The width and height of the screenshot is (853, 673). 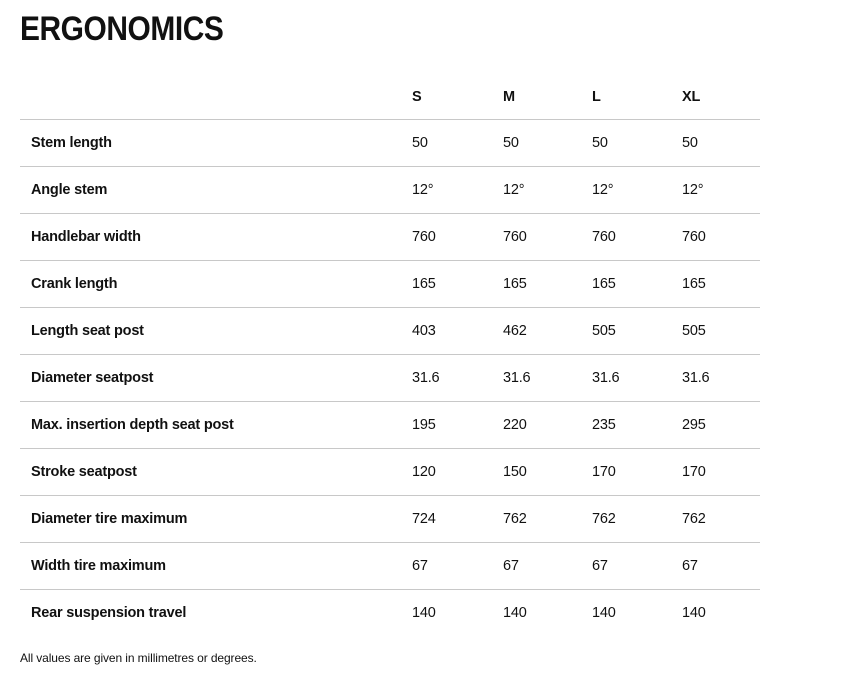 I want to click on spec-label: Diameter tire maximum, so click(x=216, y=518).